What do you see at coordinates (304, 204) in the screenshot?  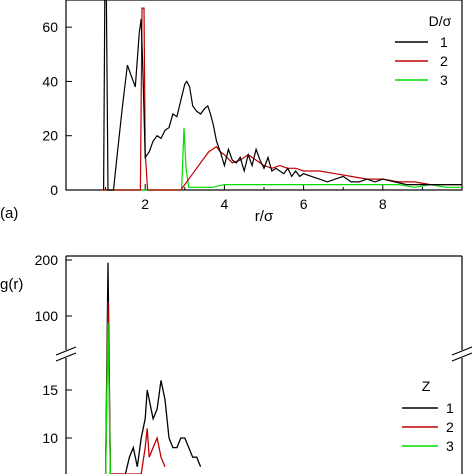 I see `x-tick-label: 6` at bounding box center [304, 204].